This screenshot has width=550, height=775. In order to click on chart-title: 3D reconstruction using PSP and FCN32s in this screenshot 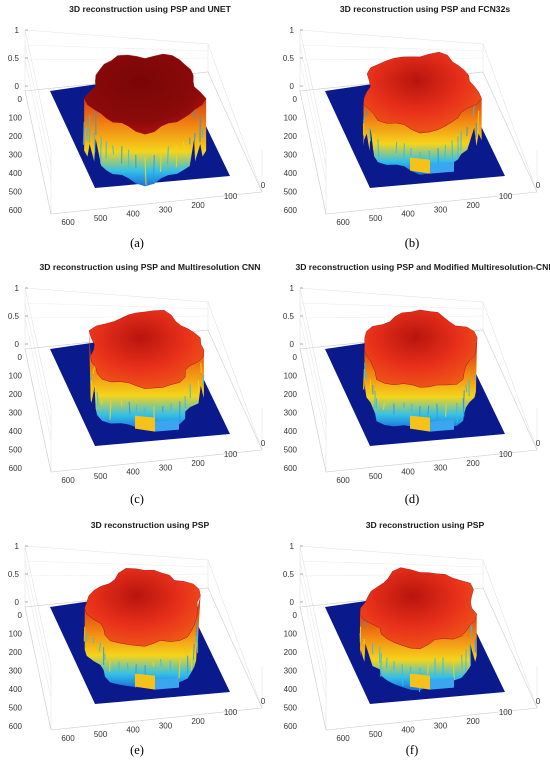, I will do `click(425, 9)`.